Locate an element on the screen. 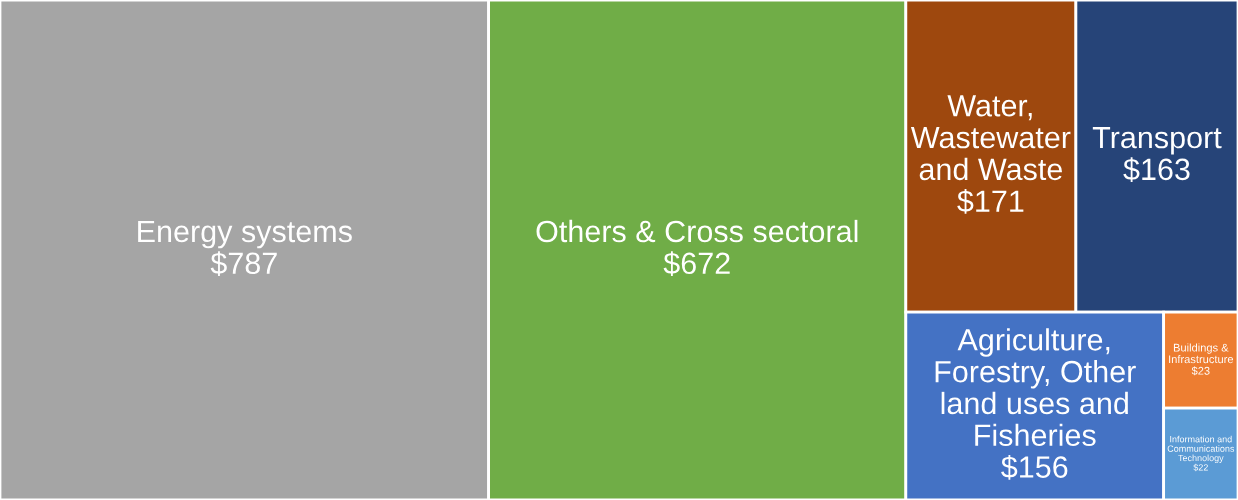  category-label: Energy systems is located at coordinates (245, 234).